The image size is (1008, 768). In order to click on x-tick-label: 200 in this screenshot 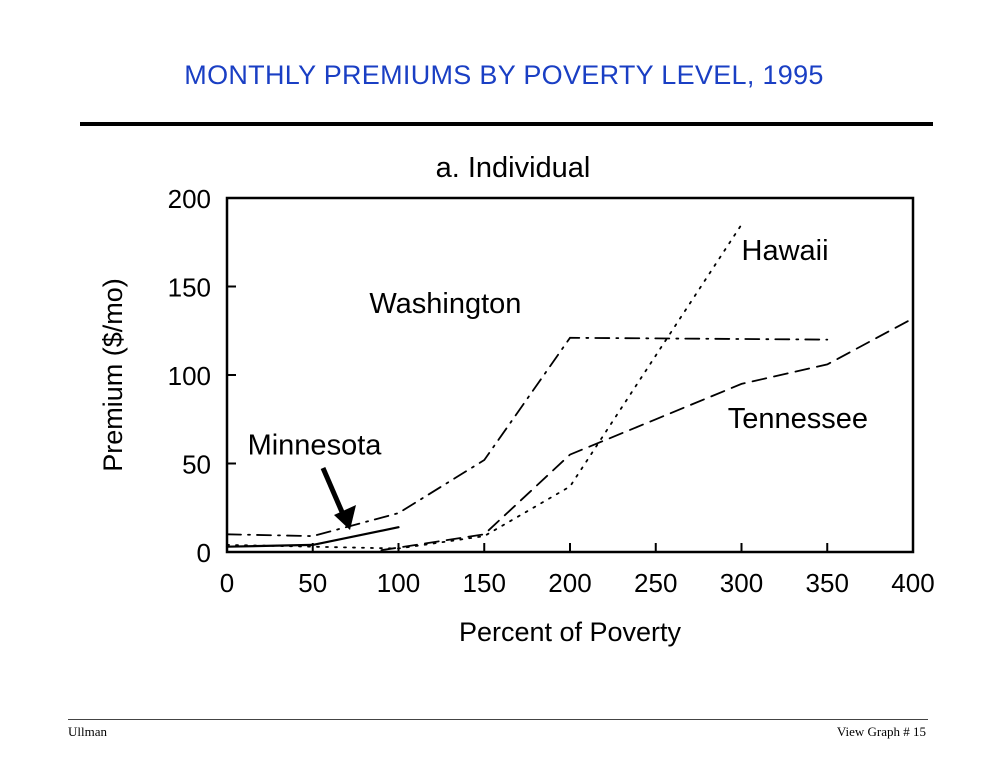, I will do `click(569, 583)`.